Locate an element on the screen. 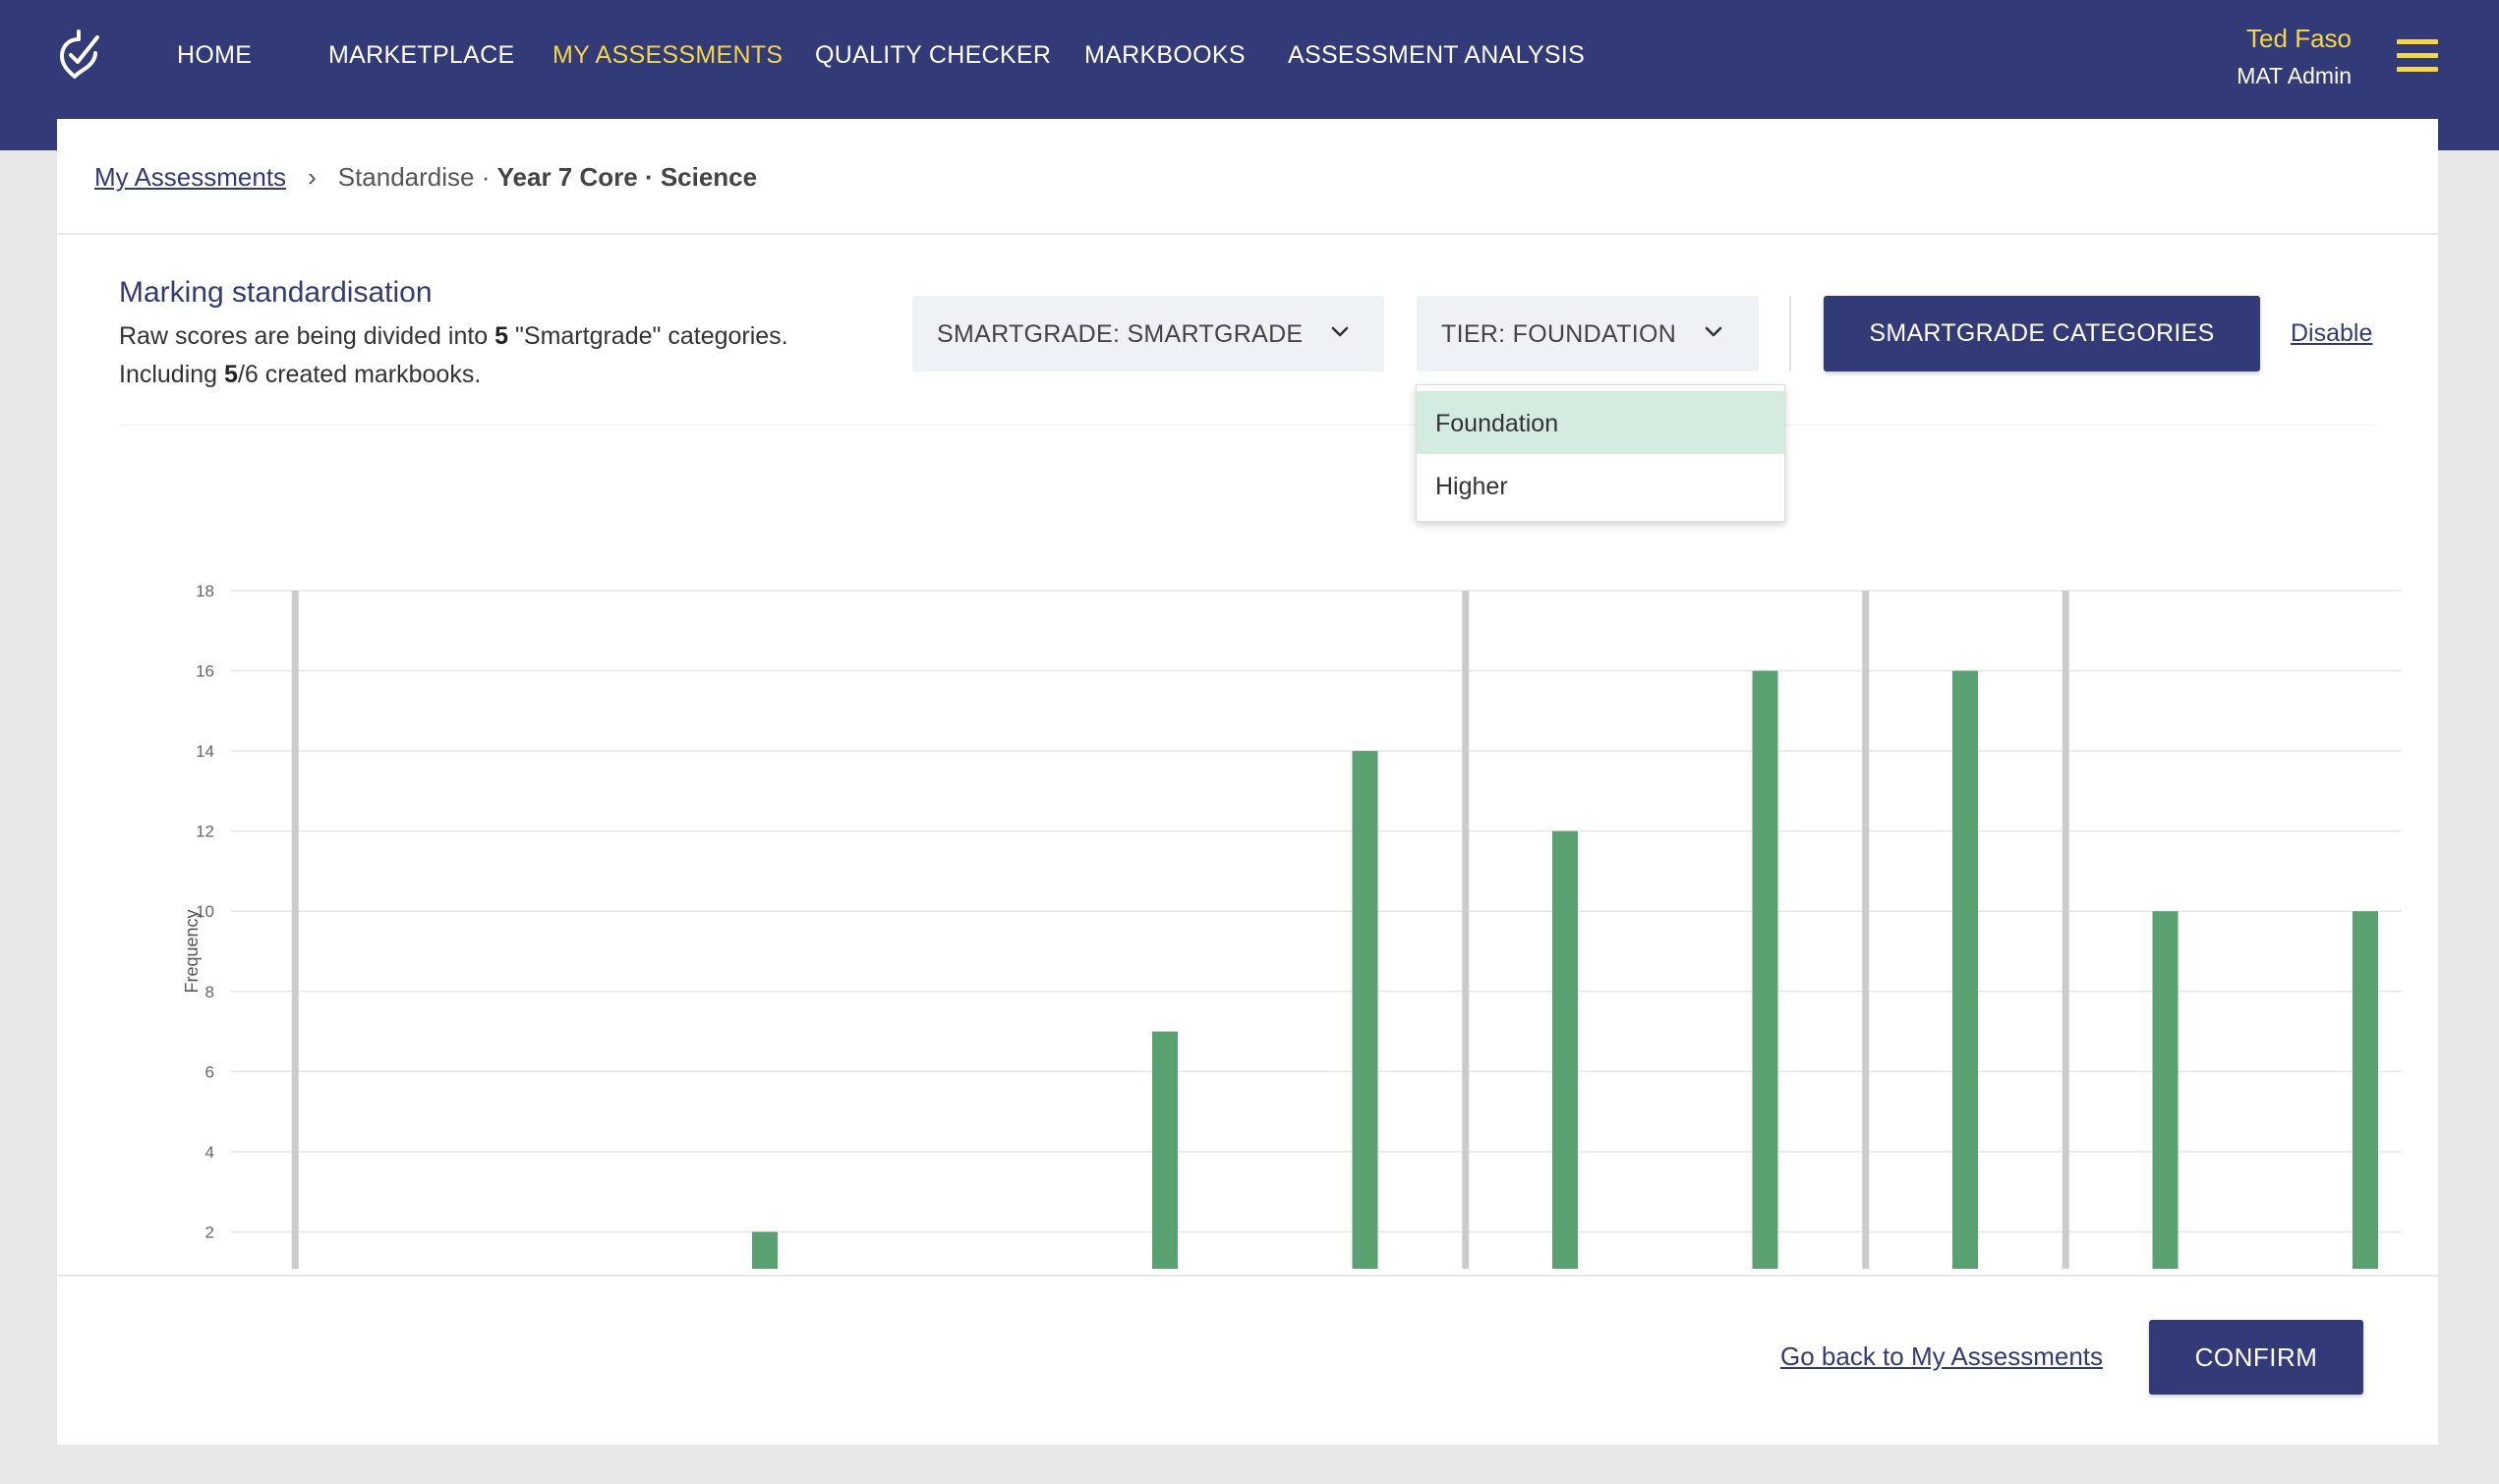  markbooks-summary: Including 5/6 created markbooks. is located at coordinates (300, 375).